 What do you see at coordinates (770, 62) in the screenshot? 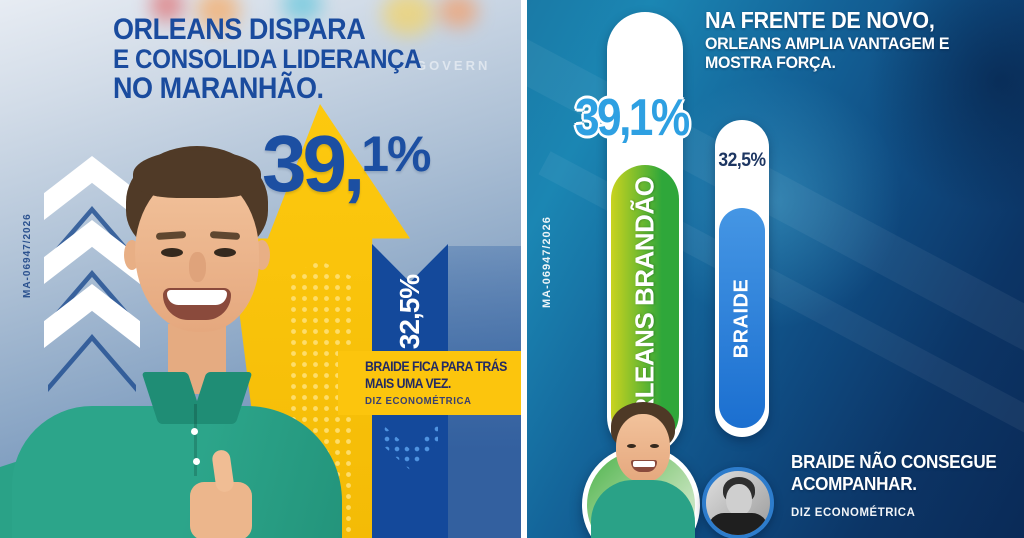
I see `right-headline-line3: MOSTRA FORÇA.` at bounding box center [770, 62].